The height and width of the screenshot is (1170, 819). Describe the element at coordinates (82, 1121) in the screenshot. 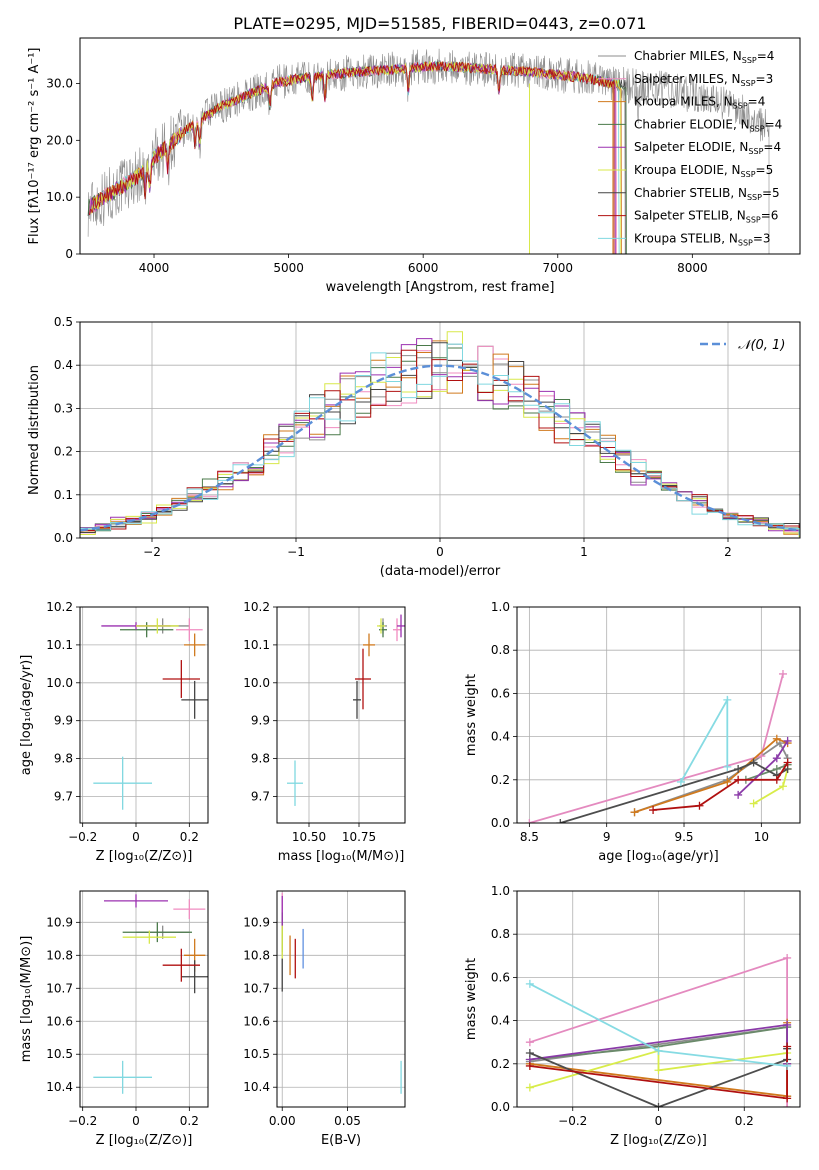

I see `x-tick-label: −0.2` at that location.